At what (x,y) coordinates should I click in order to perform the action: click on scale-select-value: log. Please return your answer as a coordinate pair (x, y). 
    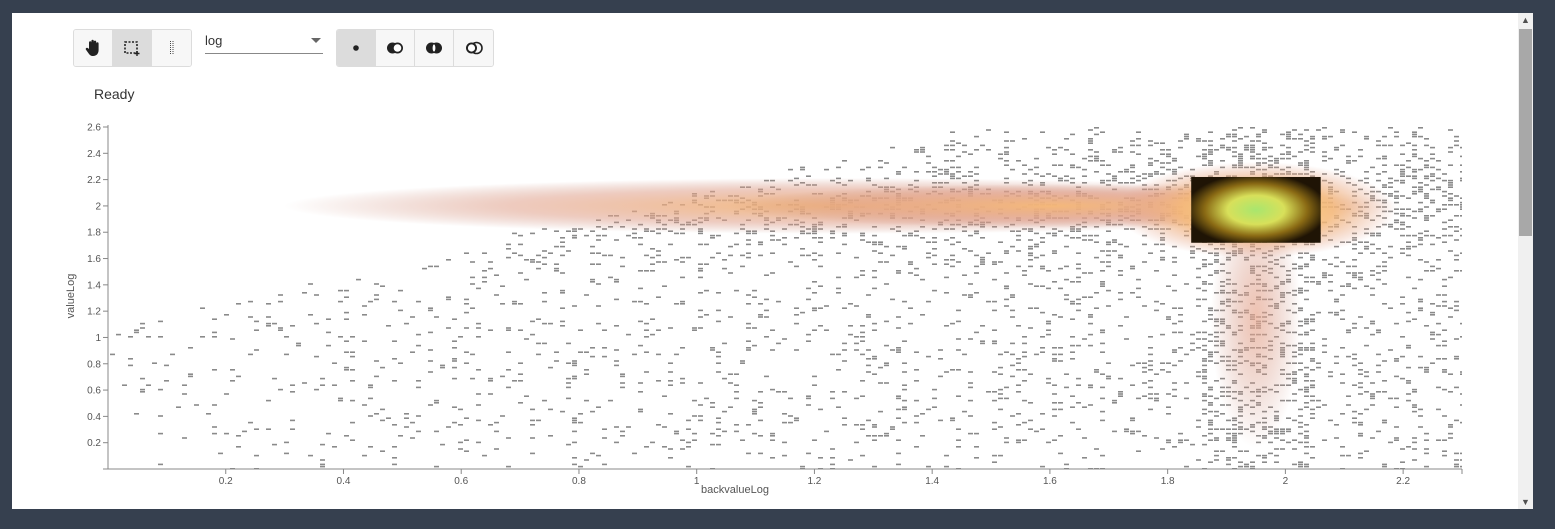
    Looking at the image, I should click on (214, 40).